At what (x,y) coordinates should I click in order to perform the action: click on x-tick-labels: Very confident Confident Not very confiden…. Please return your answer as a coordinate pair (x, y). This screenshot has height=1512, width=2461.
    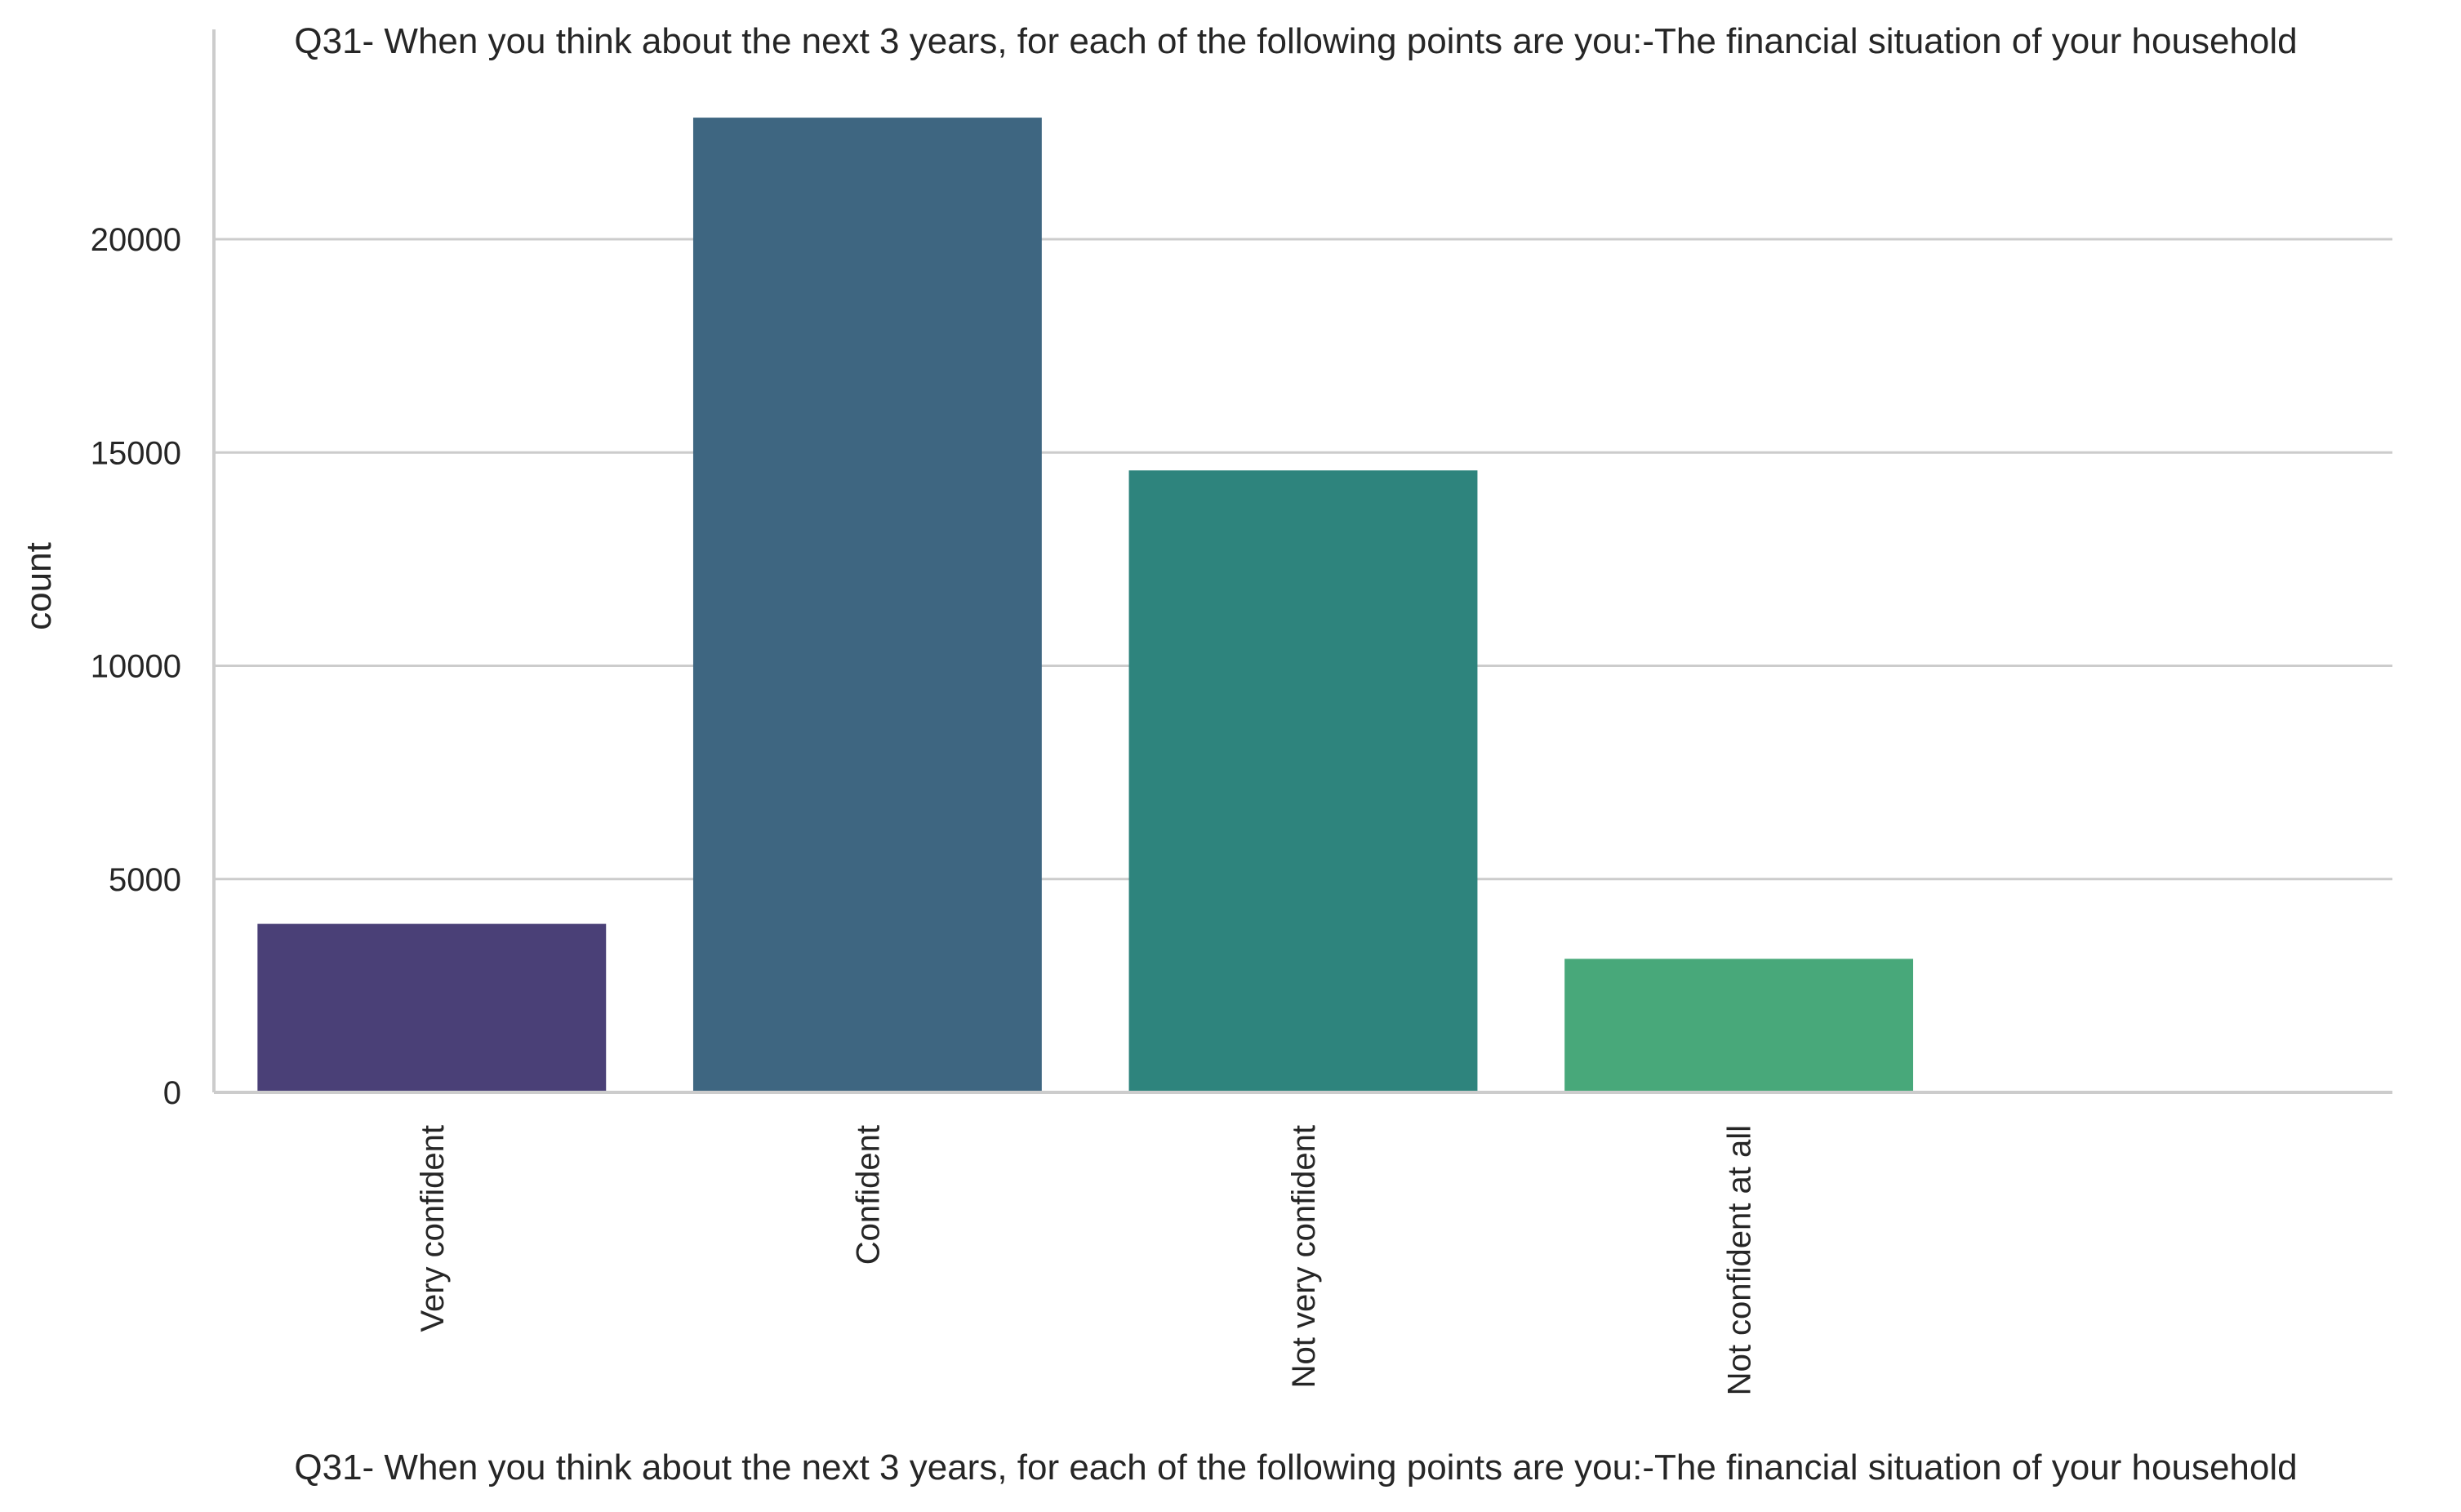
    Looking at the image, I should click on (1086, 1260).